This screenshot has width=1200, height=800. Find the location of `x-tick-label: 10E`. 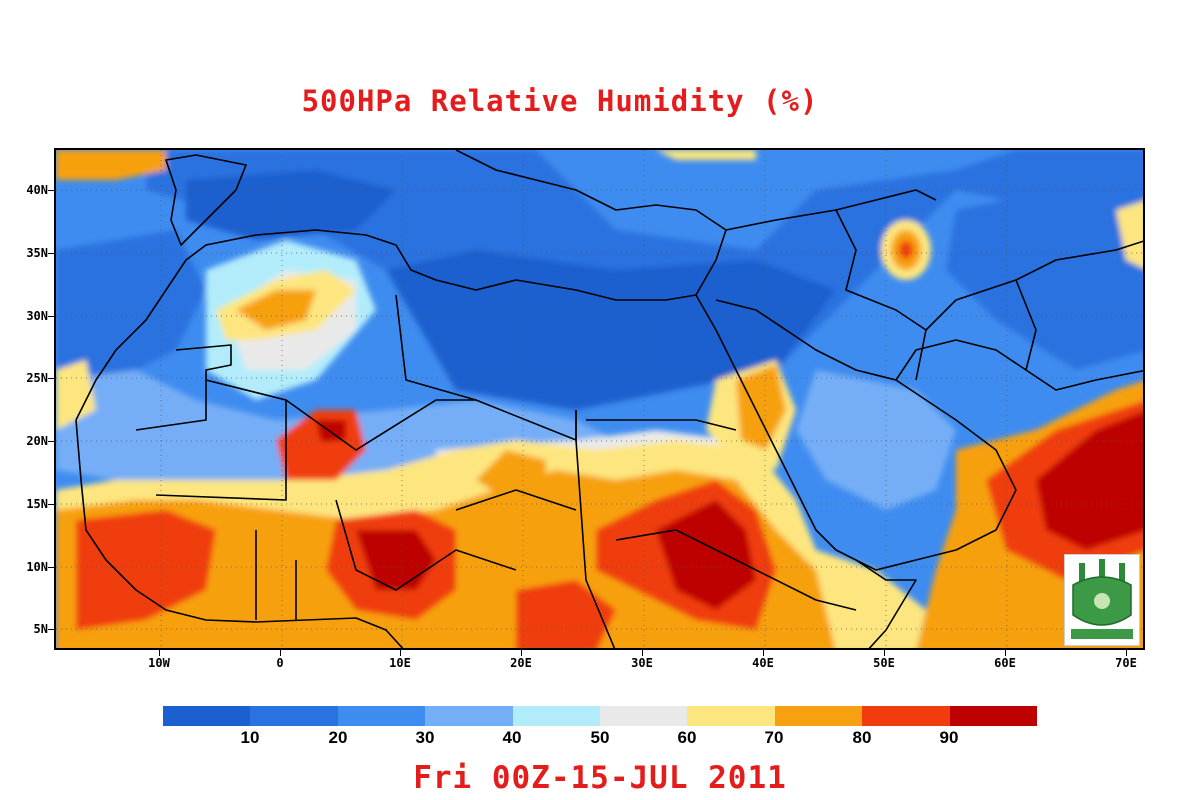

x-tick-label: 10E is located at coordinates (400, 663).